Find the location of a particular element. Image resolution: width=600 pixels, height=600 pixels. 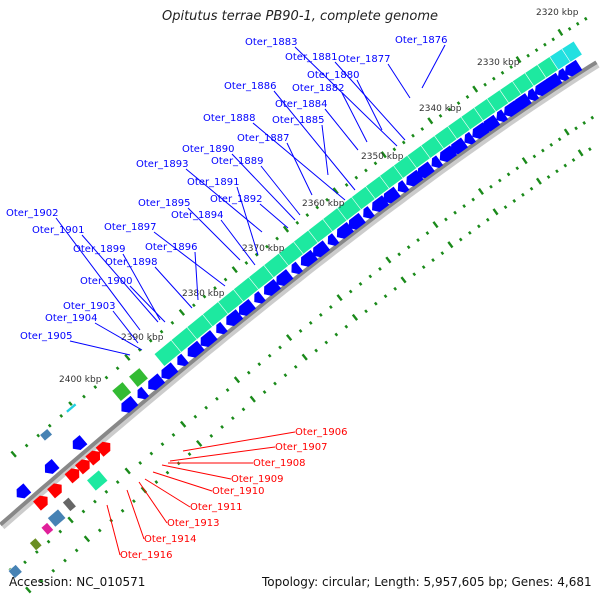

gene-label-oter_1882: Oter_1882 is located at coordinates (318, 88).